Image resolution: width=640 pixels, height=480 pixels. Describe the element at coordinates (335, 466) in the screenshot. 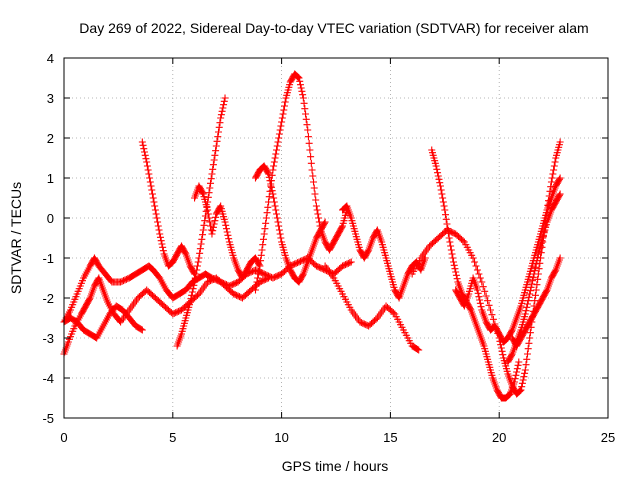

I see `x-axis-label: GPS time / hours` at that location.